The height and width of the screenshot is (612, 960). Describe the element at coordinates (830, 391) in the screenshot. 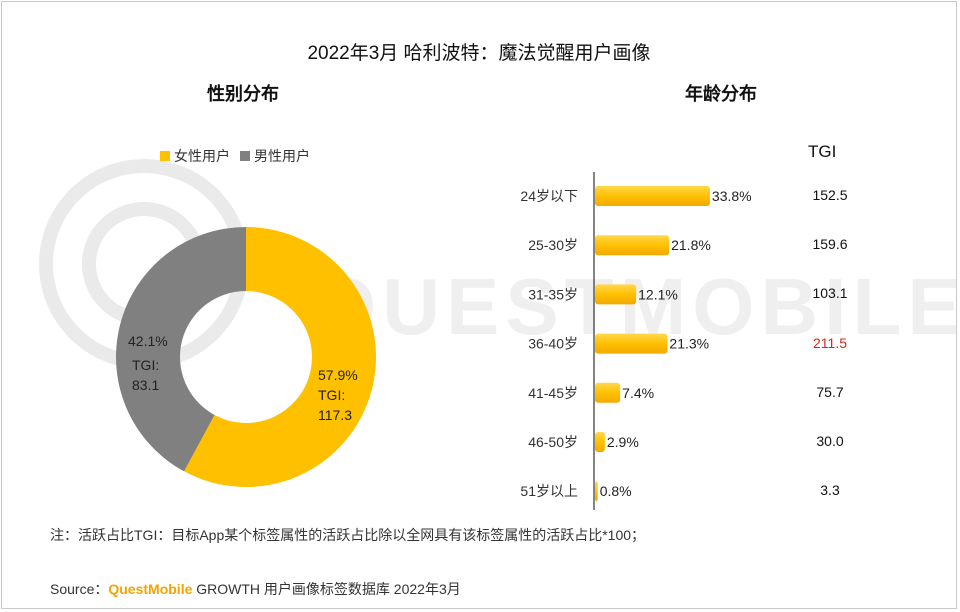

I see `tgi-value: 75.7` at that location.